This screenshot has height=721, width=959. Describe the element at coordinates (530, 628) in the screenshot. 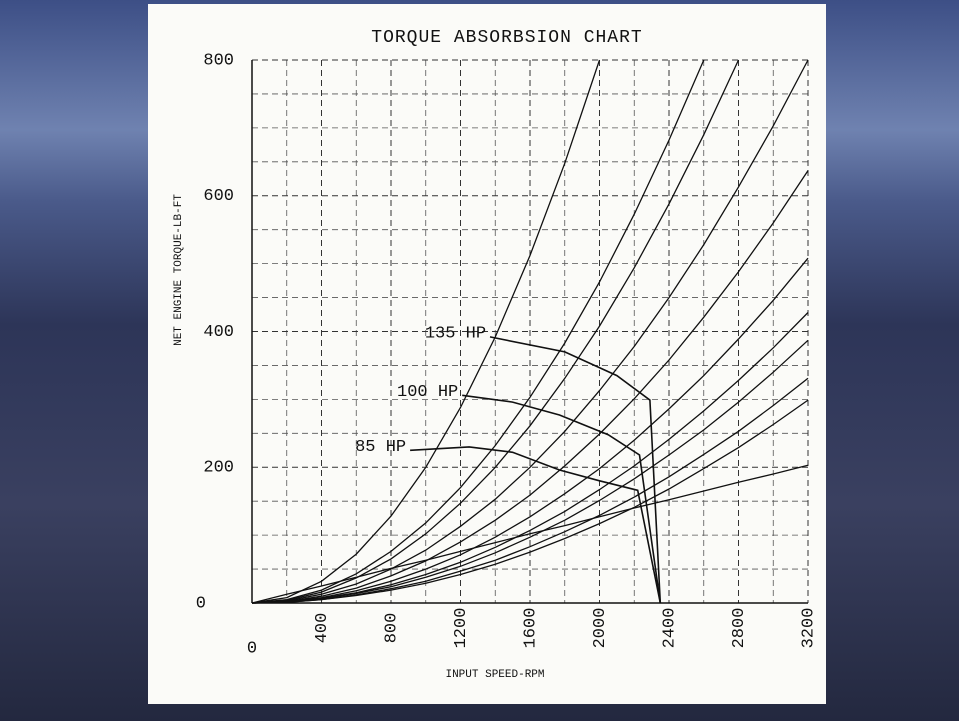

I see `x-tick-label: 1600` at that location.